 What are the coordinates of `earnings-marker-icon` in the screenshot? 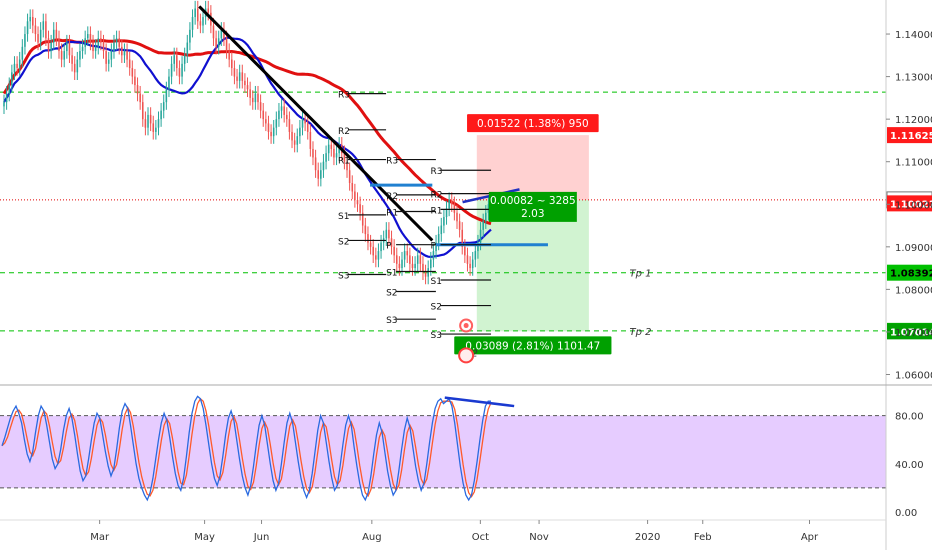 It's located at (466, 355).